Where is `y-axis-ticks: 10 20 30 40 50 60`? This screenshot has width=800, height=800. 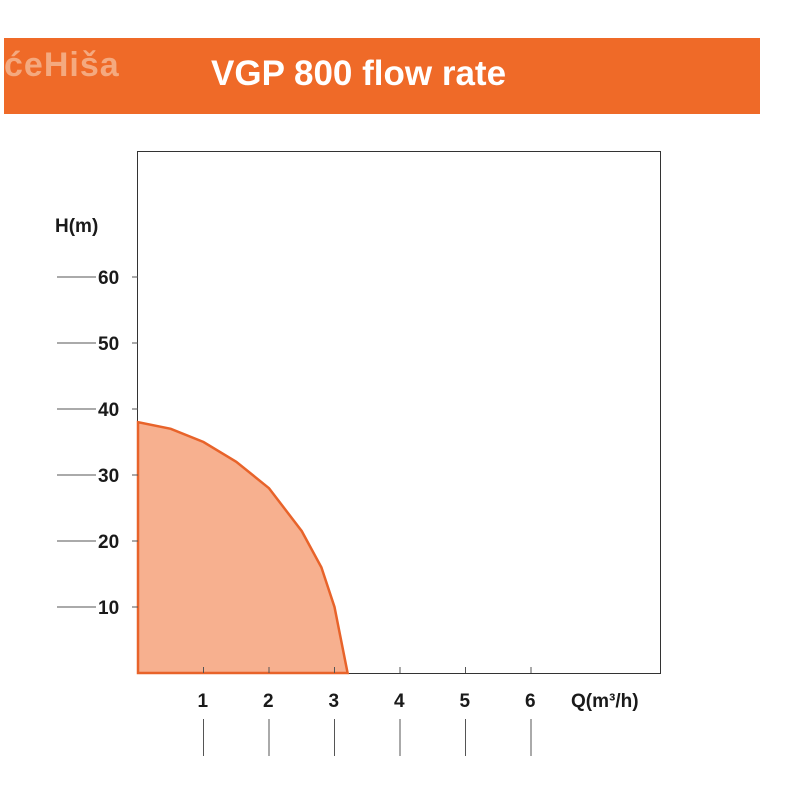 y-axis-ticks: 10 20 30 40 50 60 is located at coordinates (97, 443).